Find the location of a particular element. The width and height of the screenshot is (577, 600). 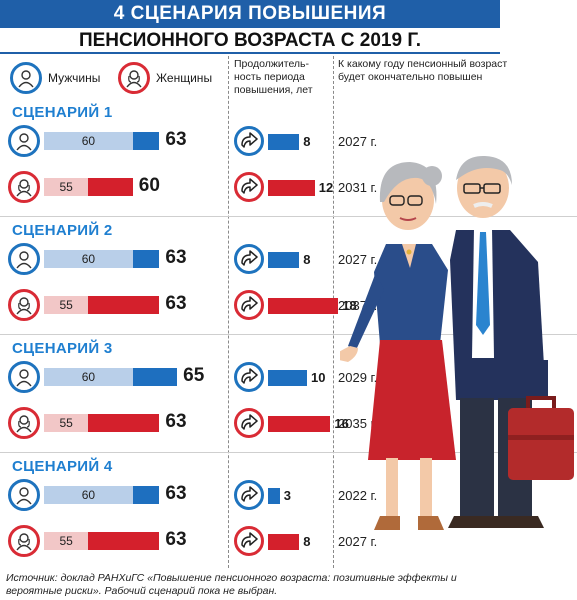

male-final-year: 2029 г. is located at coordinates (358, 377).